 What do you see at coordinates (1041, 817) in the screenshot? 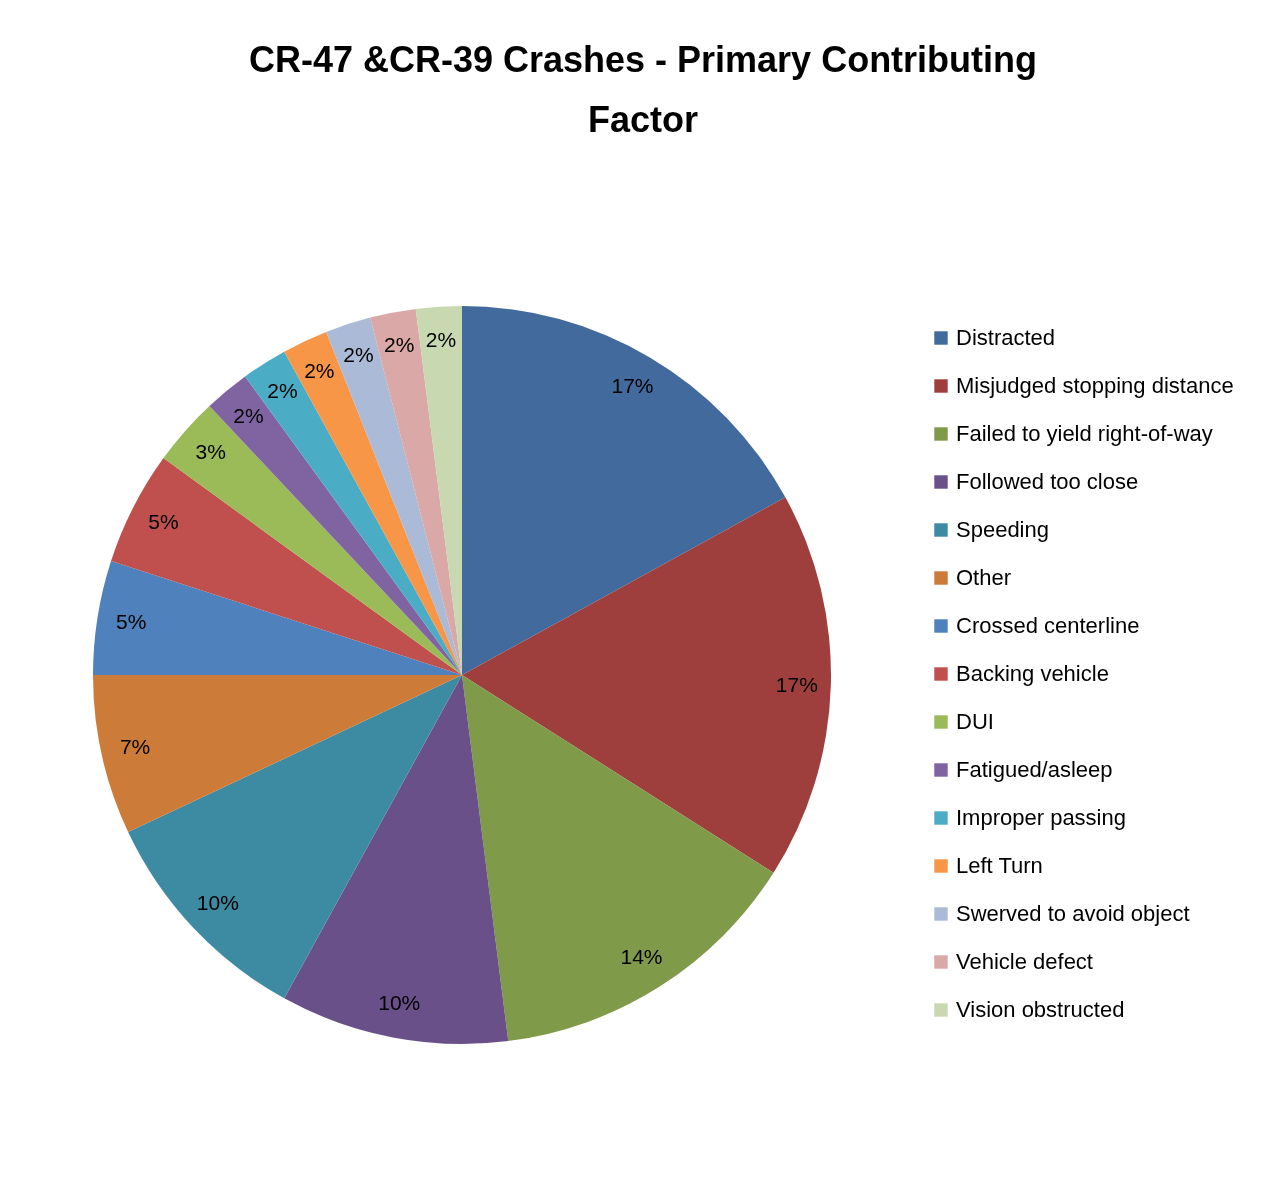
I see `legend-label: Improper passing` at bounding box center [1041, 817].